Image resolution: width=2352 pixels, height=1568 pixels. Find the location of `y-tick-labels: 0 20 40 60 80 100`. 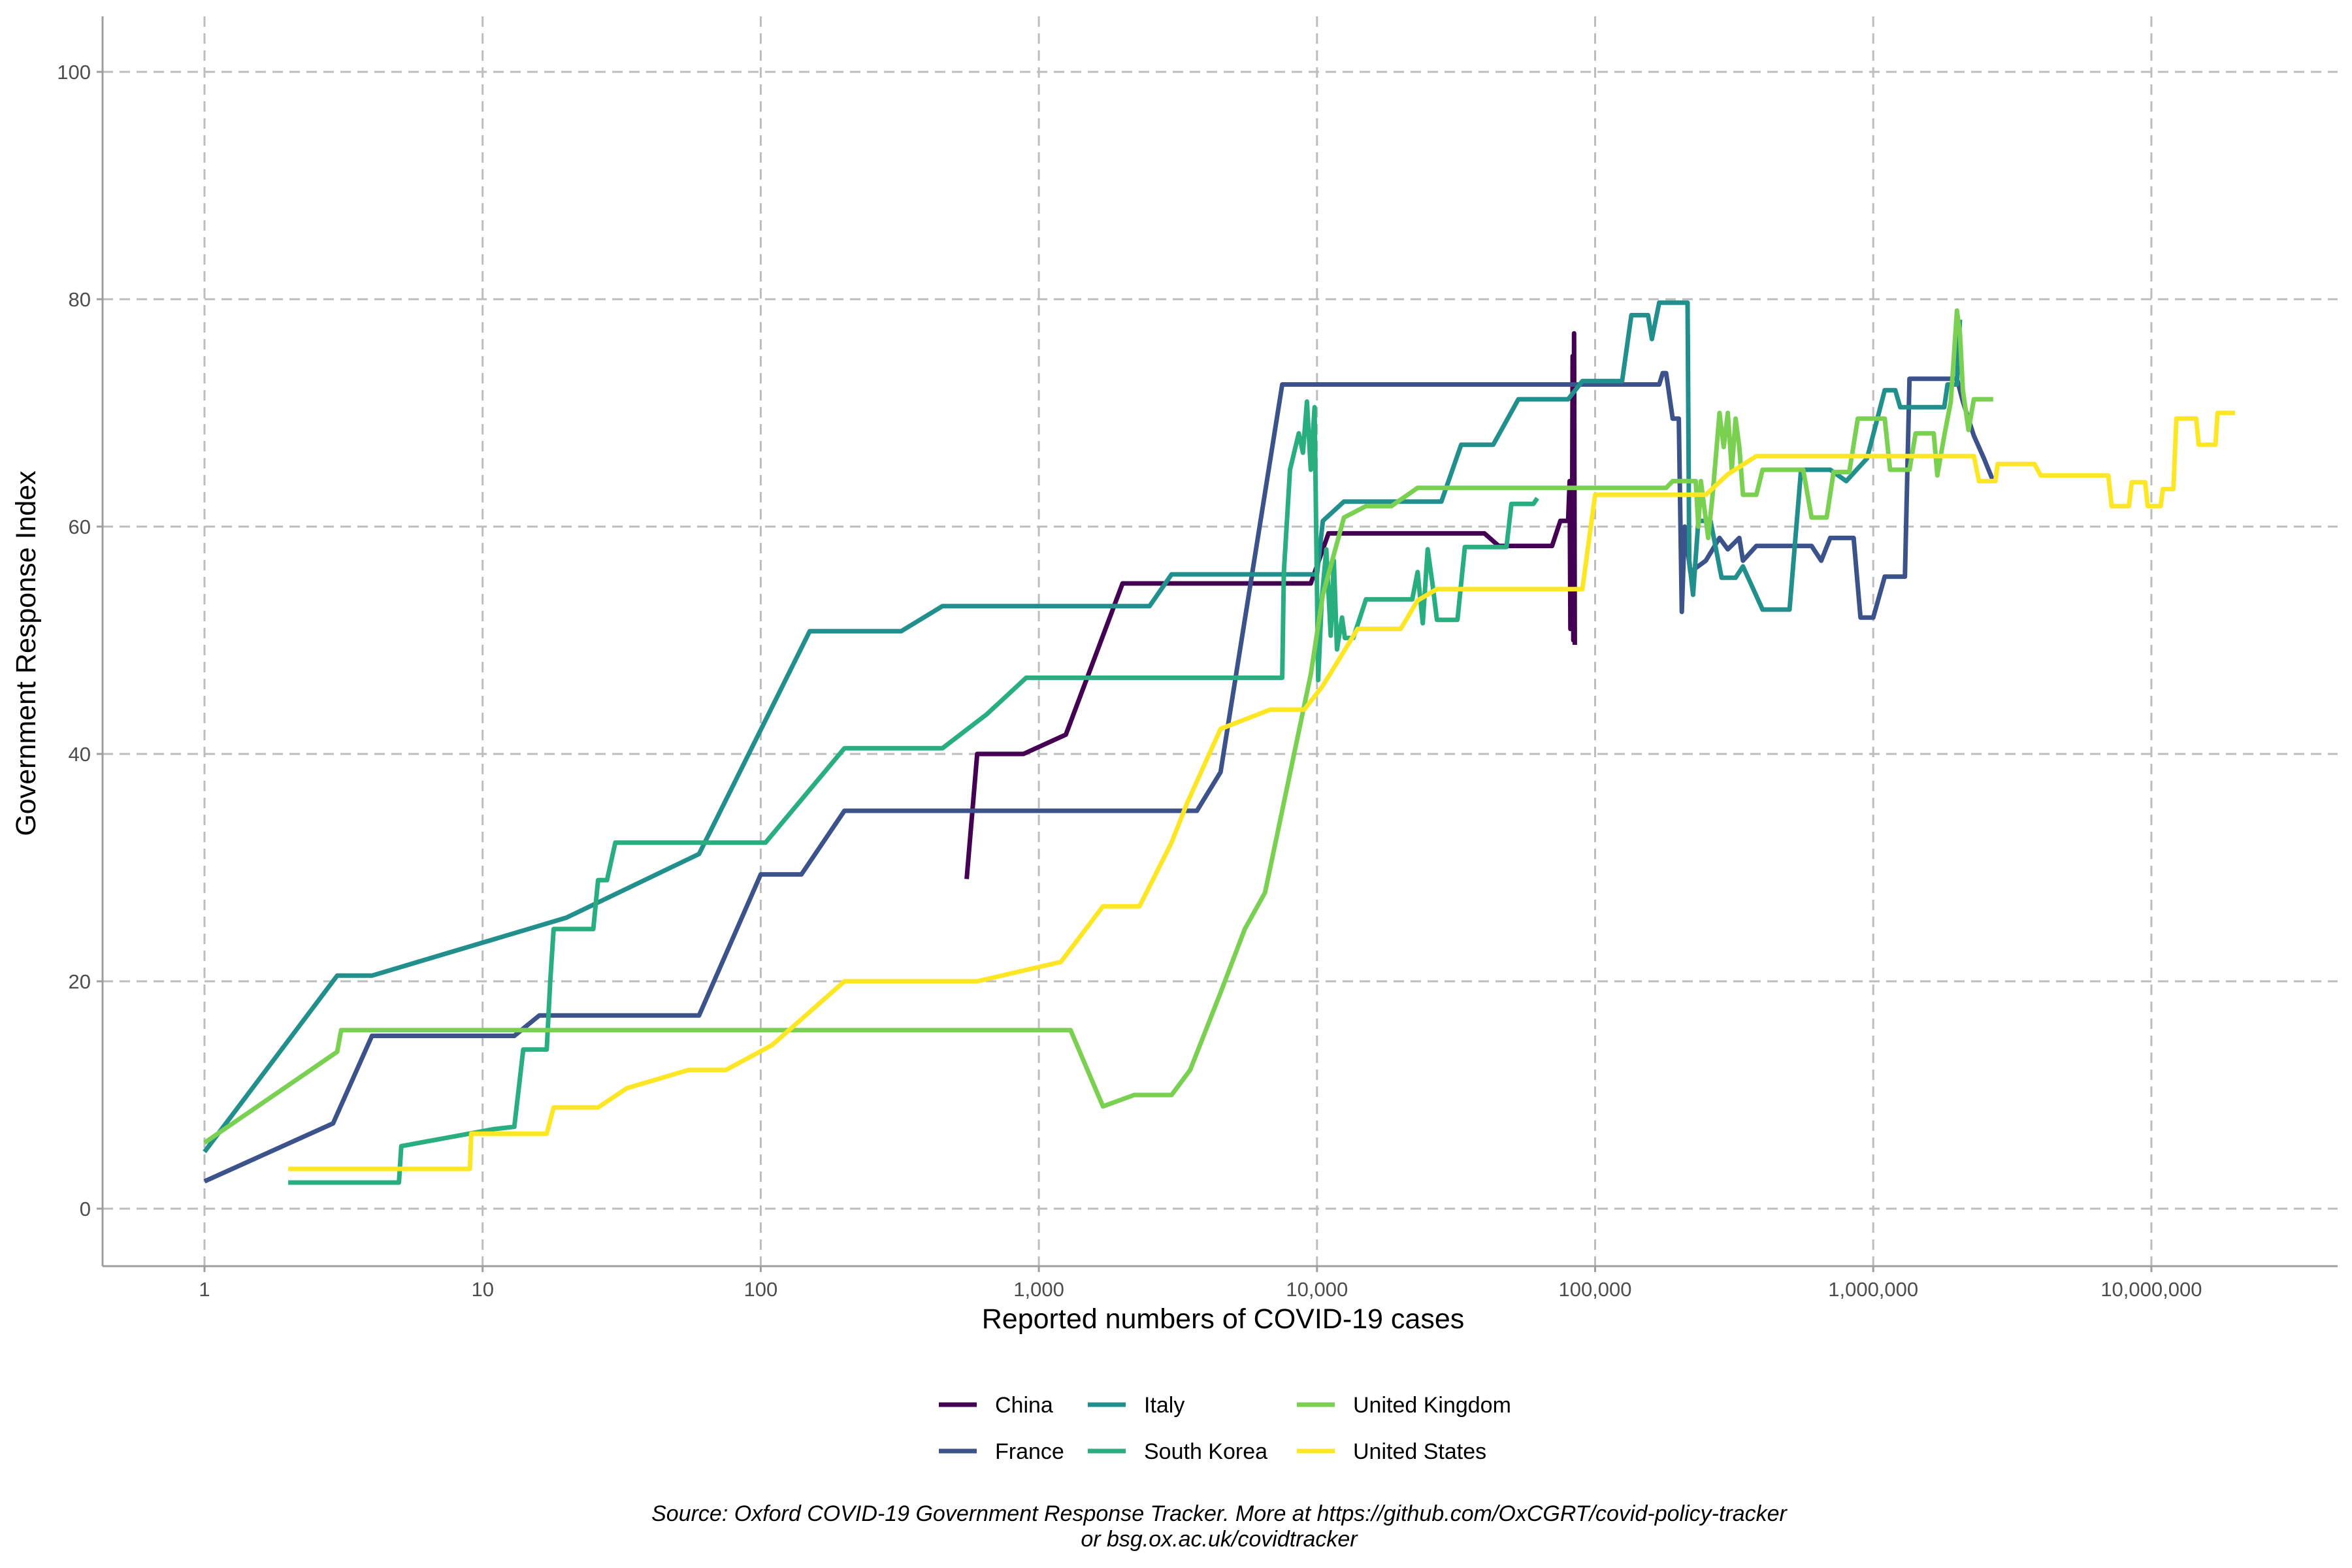

y-tick-labels: 0 20 40 60 80 100 is located at coordinates (80, 640).